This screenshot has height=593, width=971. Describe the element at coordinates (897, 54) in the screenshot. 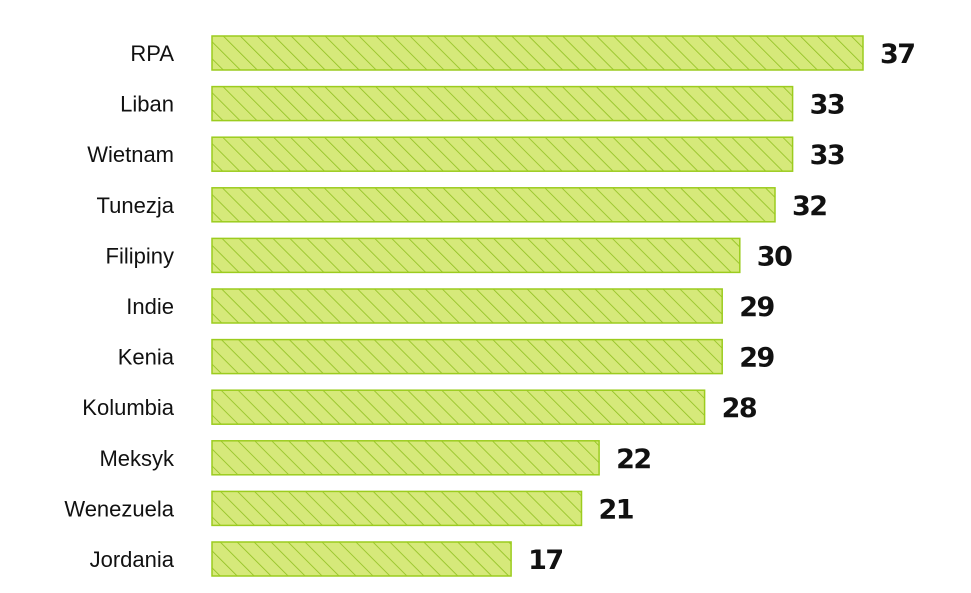

I see `value-label: 37` at that location.